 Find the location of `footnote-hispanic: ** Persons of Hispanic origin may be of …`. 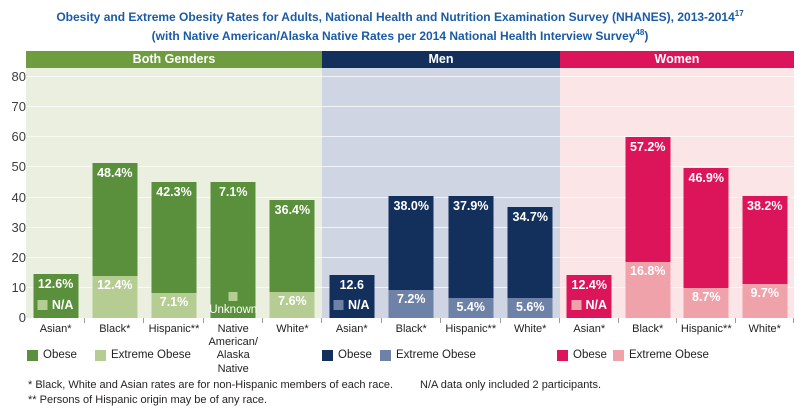

footnote-hispanic: ** Persons of Hispanic origin may be of … is located at coordinates (148, 400).